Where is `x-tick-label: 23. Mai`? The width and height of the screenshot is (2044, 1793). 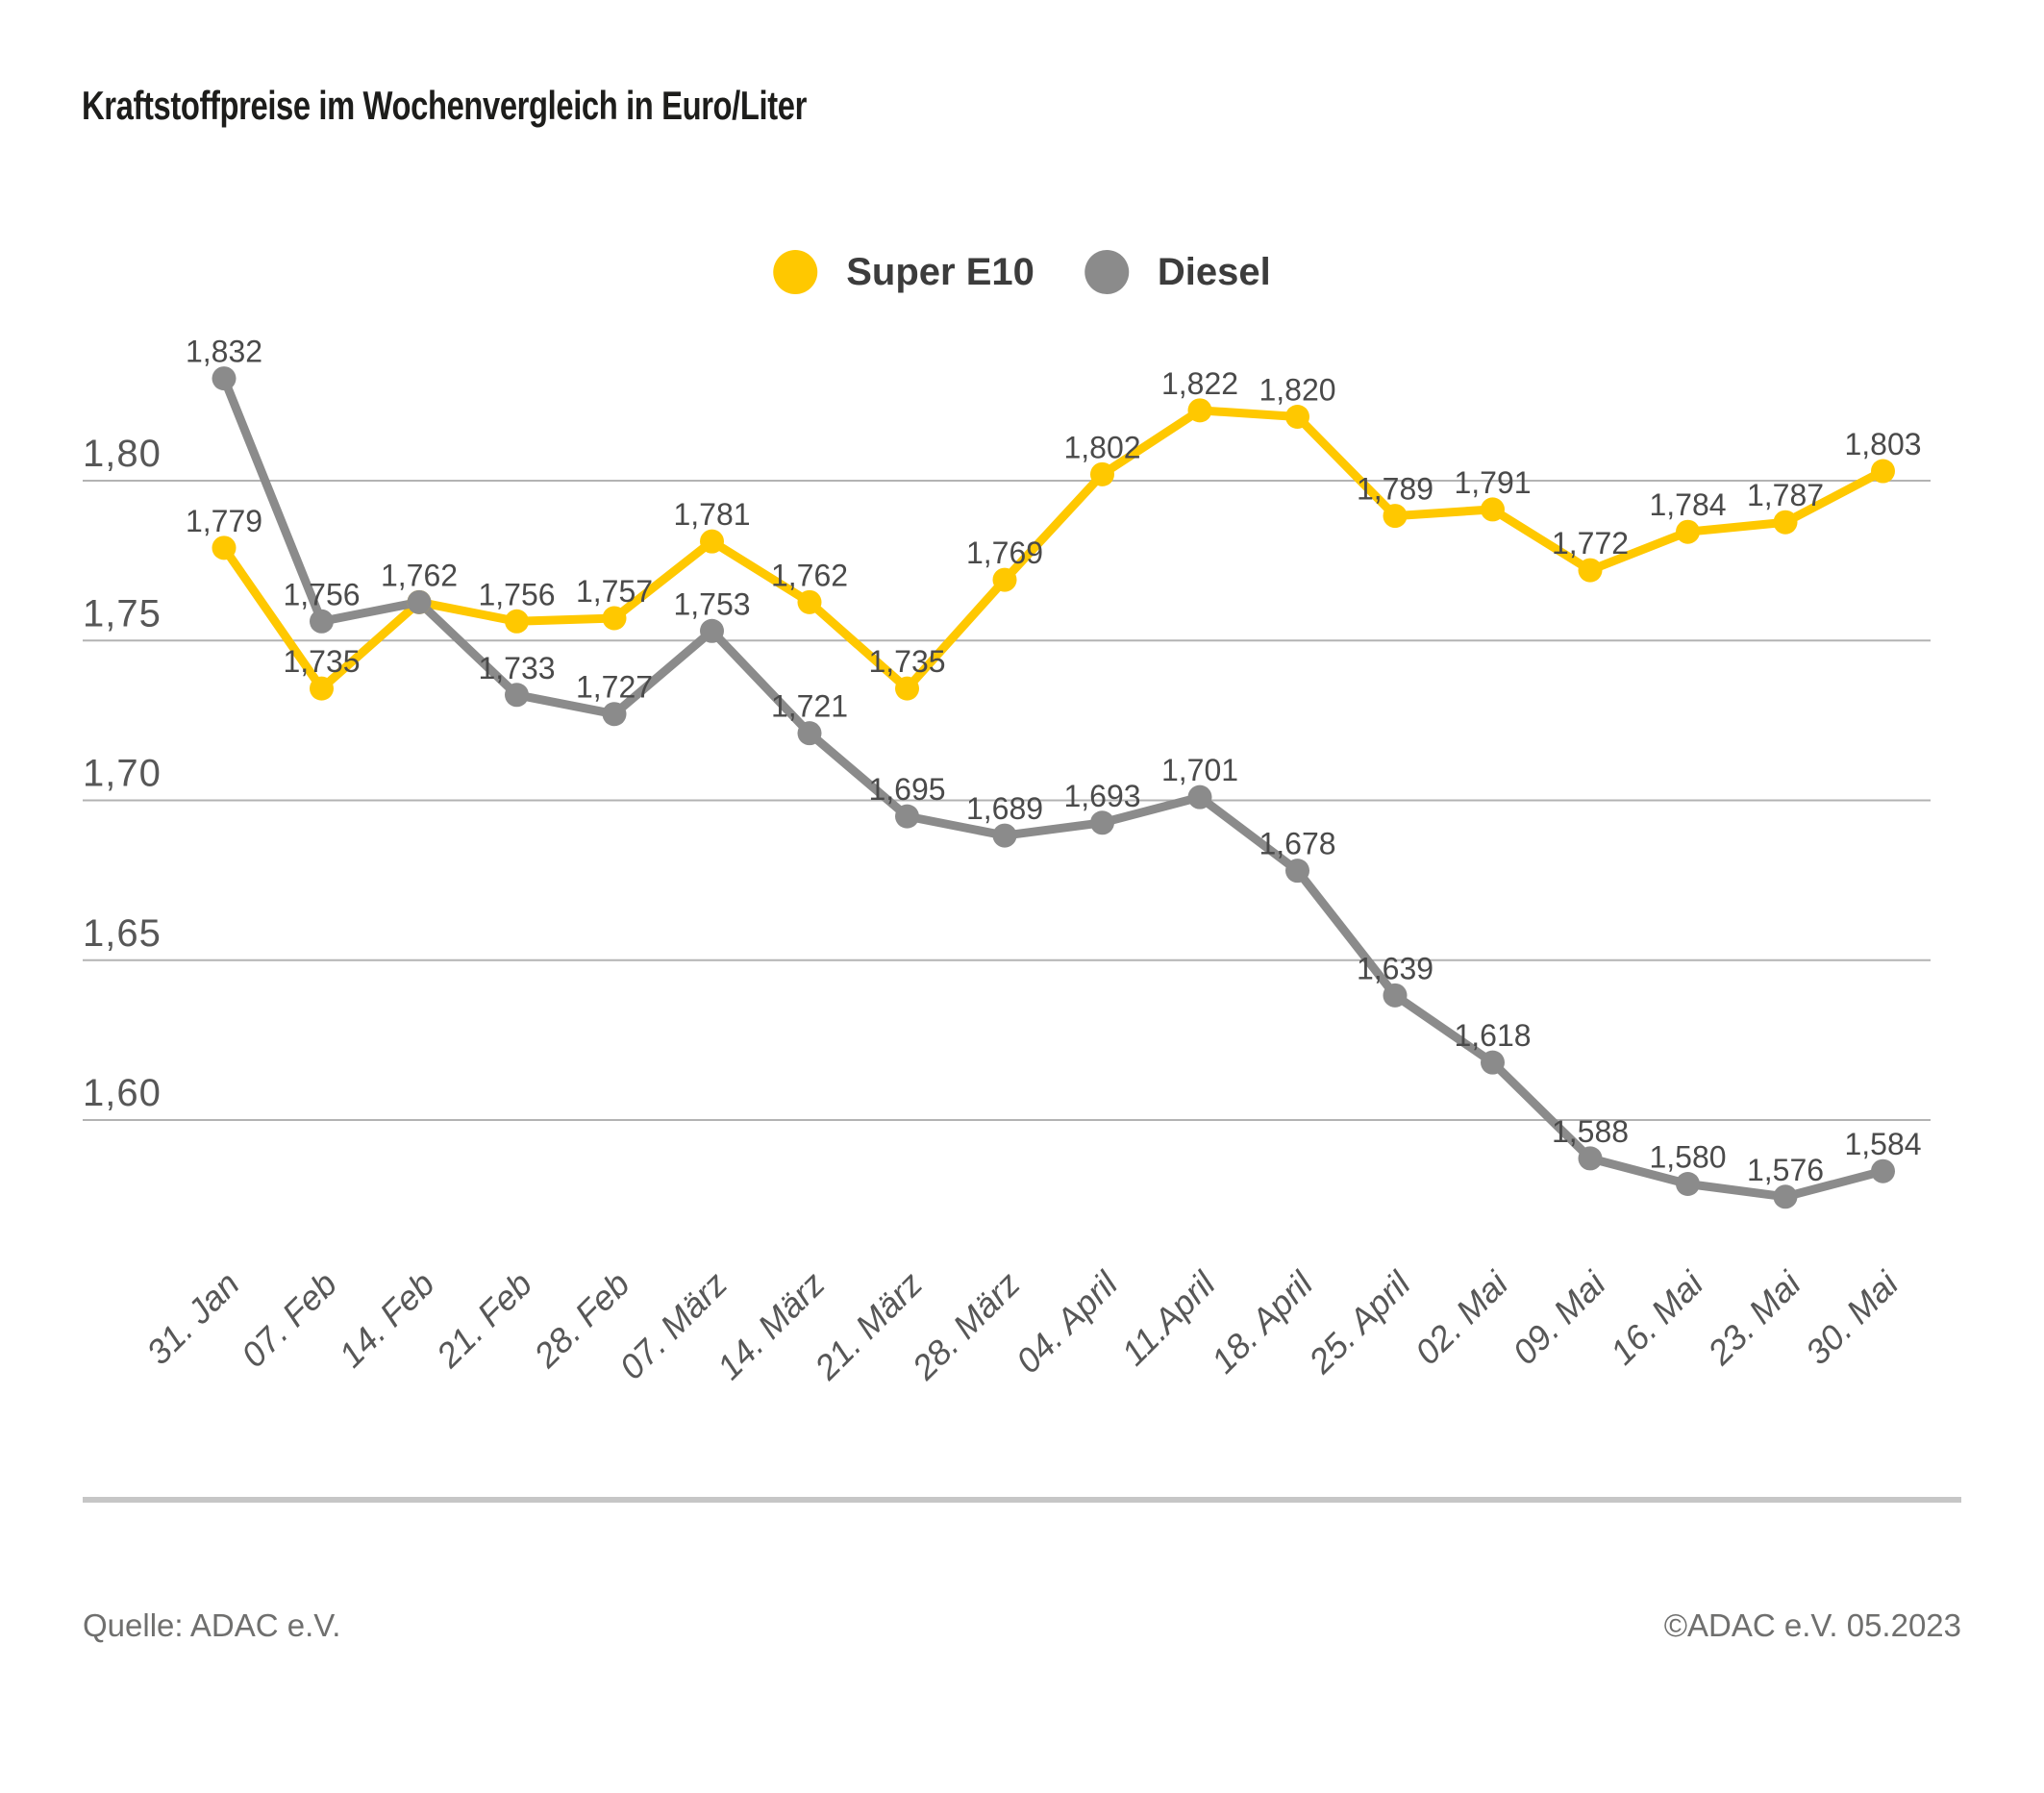
x-tick-label: 23. Mai is located at coordinates (1753, 1318).